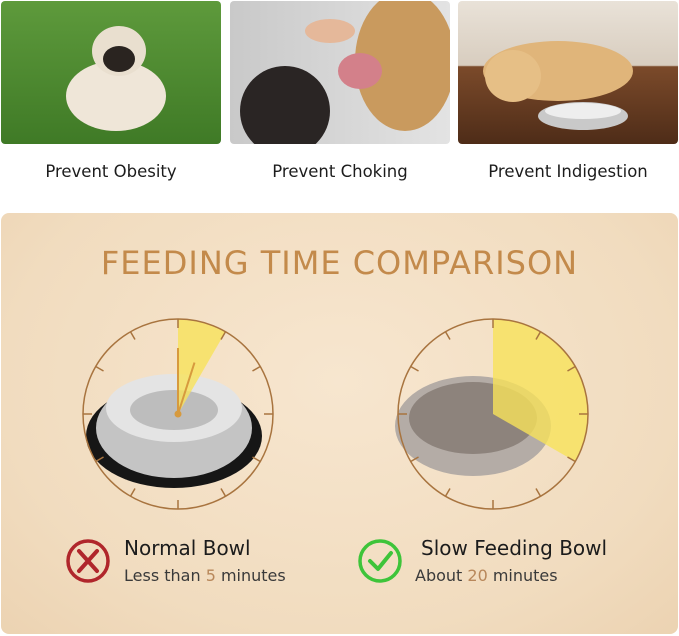  Describe the element at coordinates (441, 575) in the screenshot. I see `time-prefix: About` at that location.